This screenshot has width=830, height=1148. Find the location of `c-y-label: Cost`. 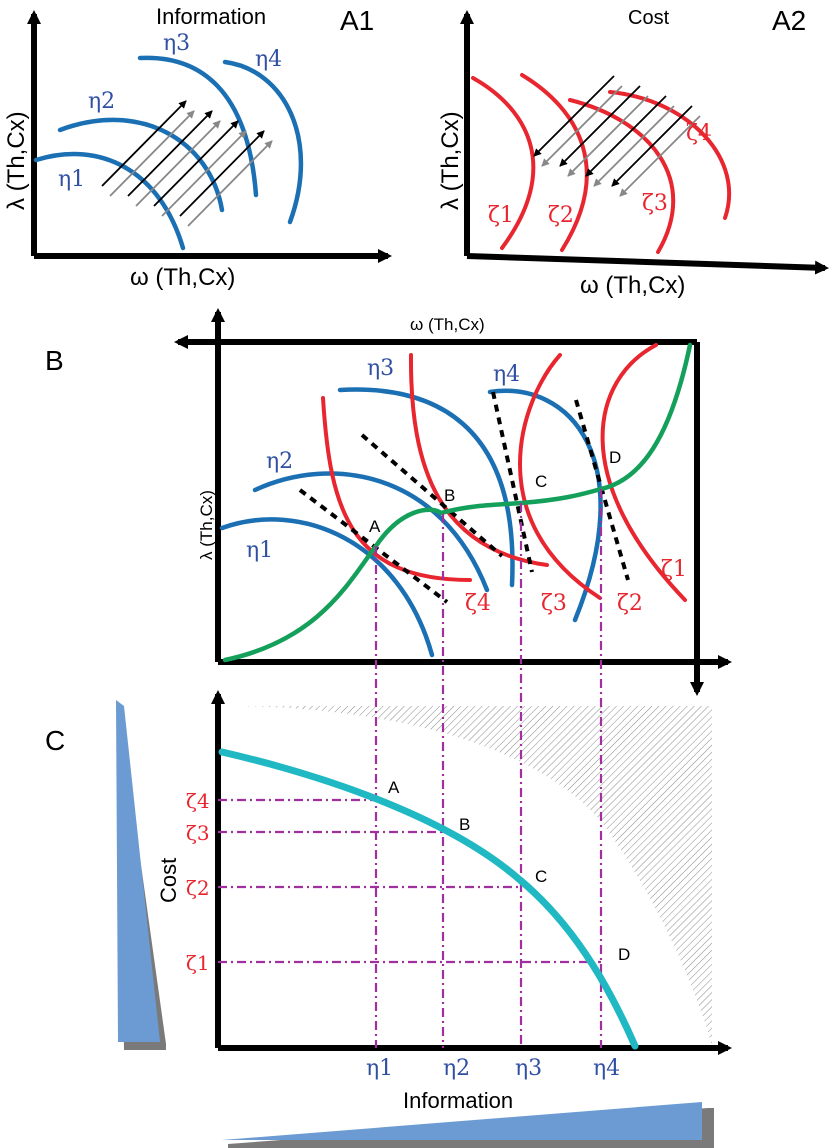

c-y-label: Cost is located at coordinates (168, 880).